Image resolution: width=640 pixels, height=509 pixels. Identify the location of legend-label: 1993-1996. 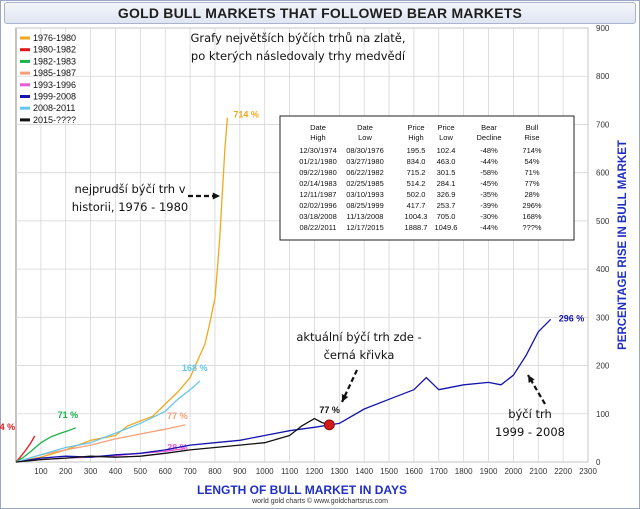
(54, 85).